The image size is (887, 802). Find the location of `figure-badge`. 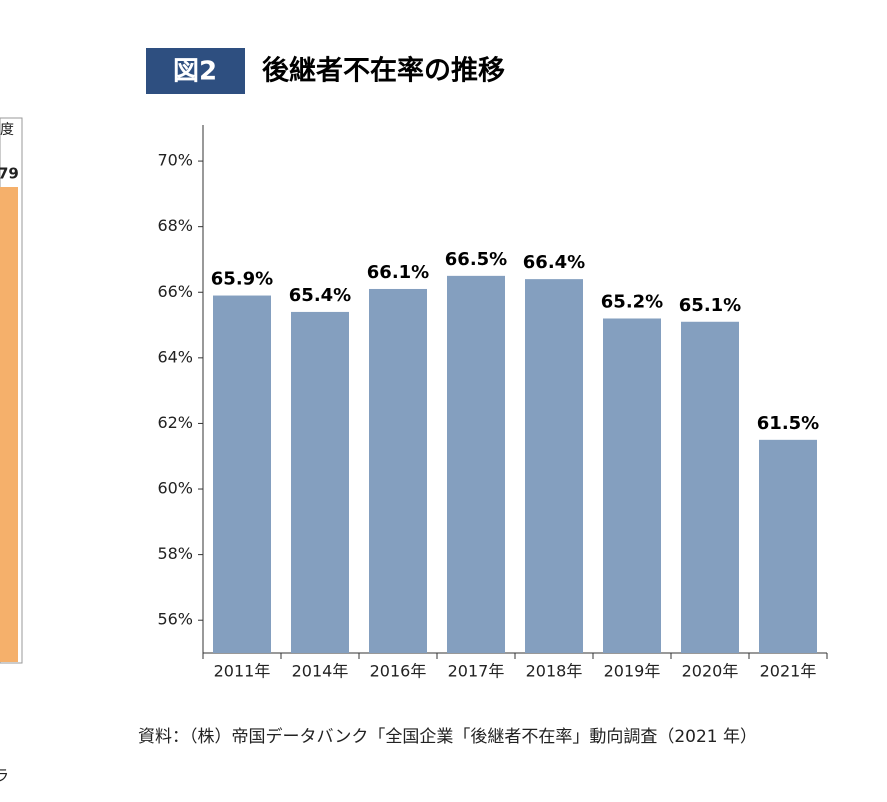

figure-badge is located at coordinates (195, 71).